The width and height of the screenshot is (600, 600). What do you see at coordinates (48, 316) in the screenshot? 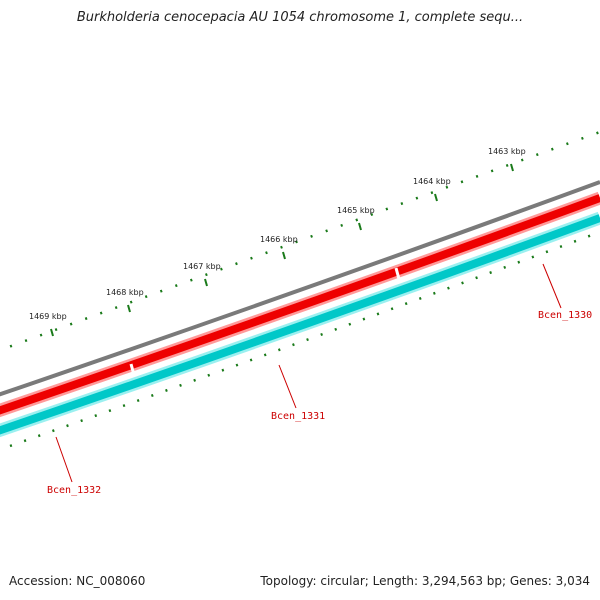
I see `scale-label: 1469 kbp` at bounding box center [48, 316].